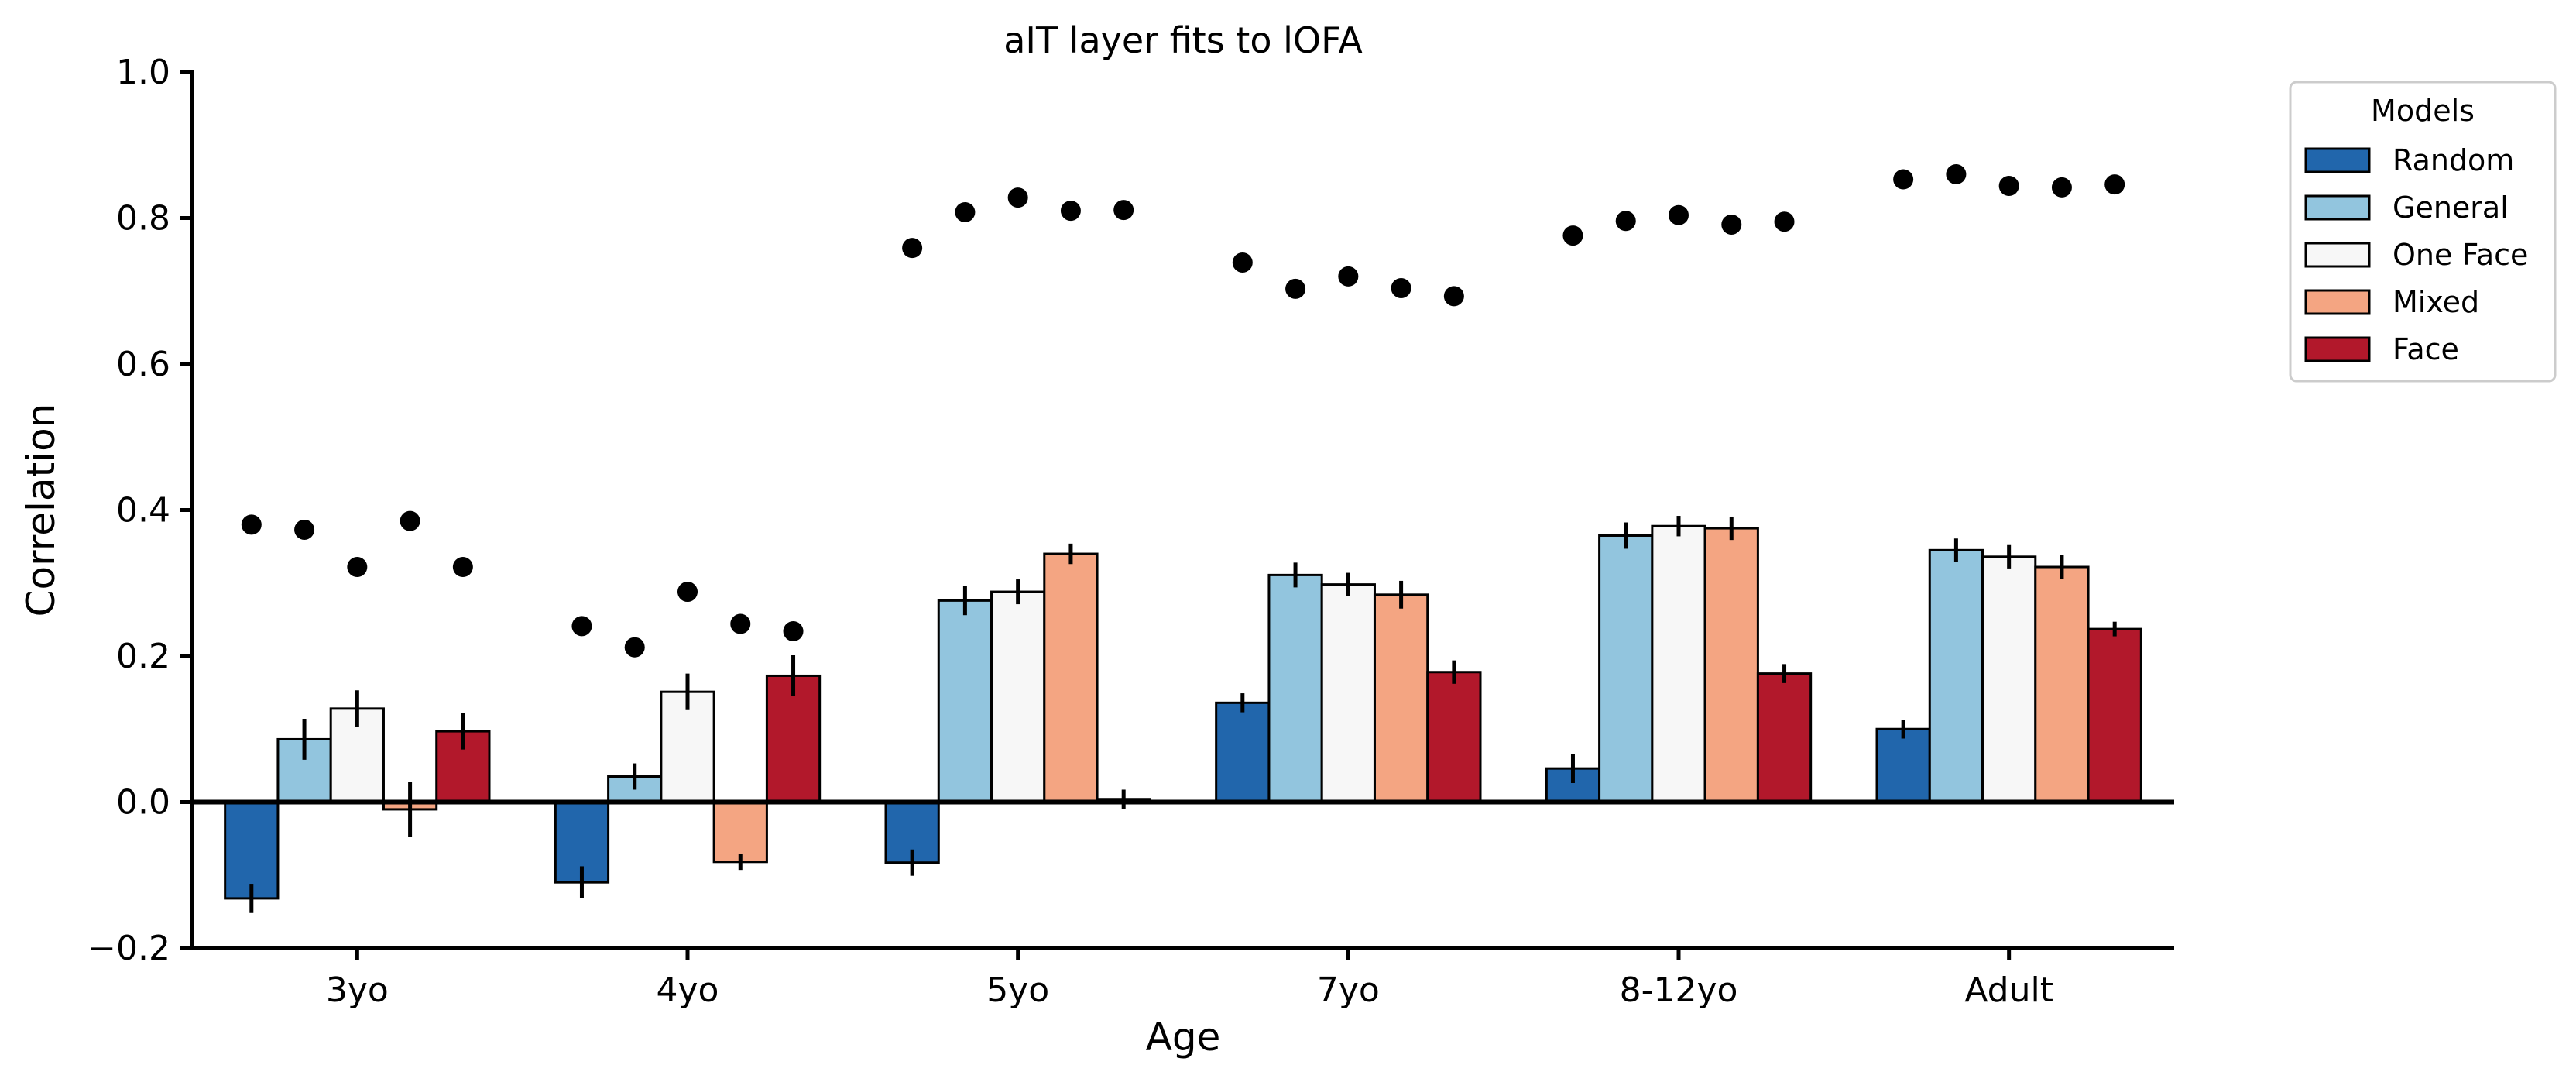 The width and height of the screenshot is (2576, 1089). Describe the element at coordinates (41, 510) in the screenshot. I see `y-axis-title: Correlation` at that location.